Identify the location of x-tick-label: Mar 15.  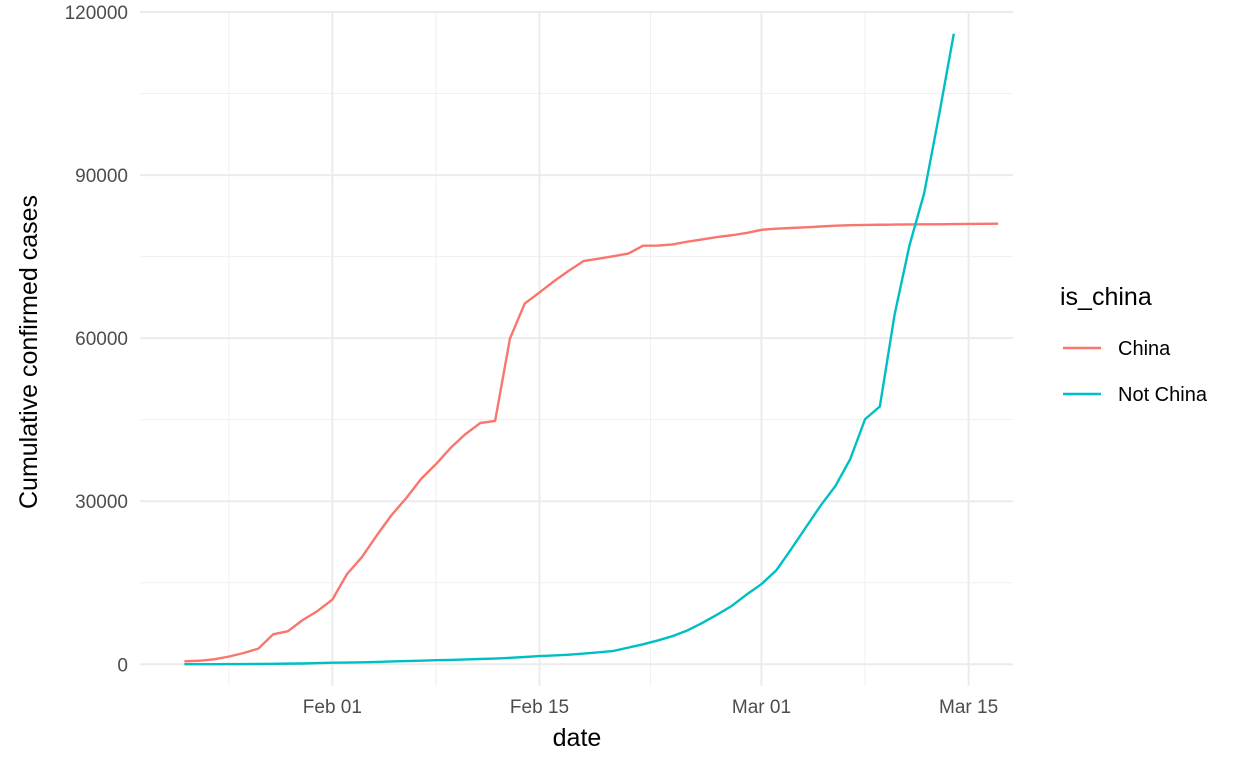
(968, 707).